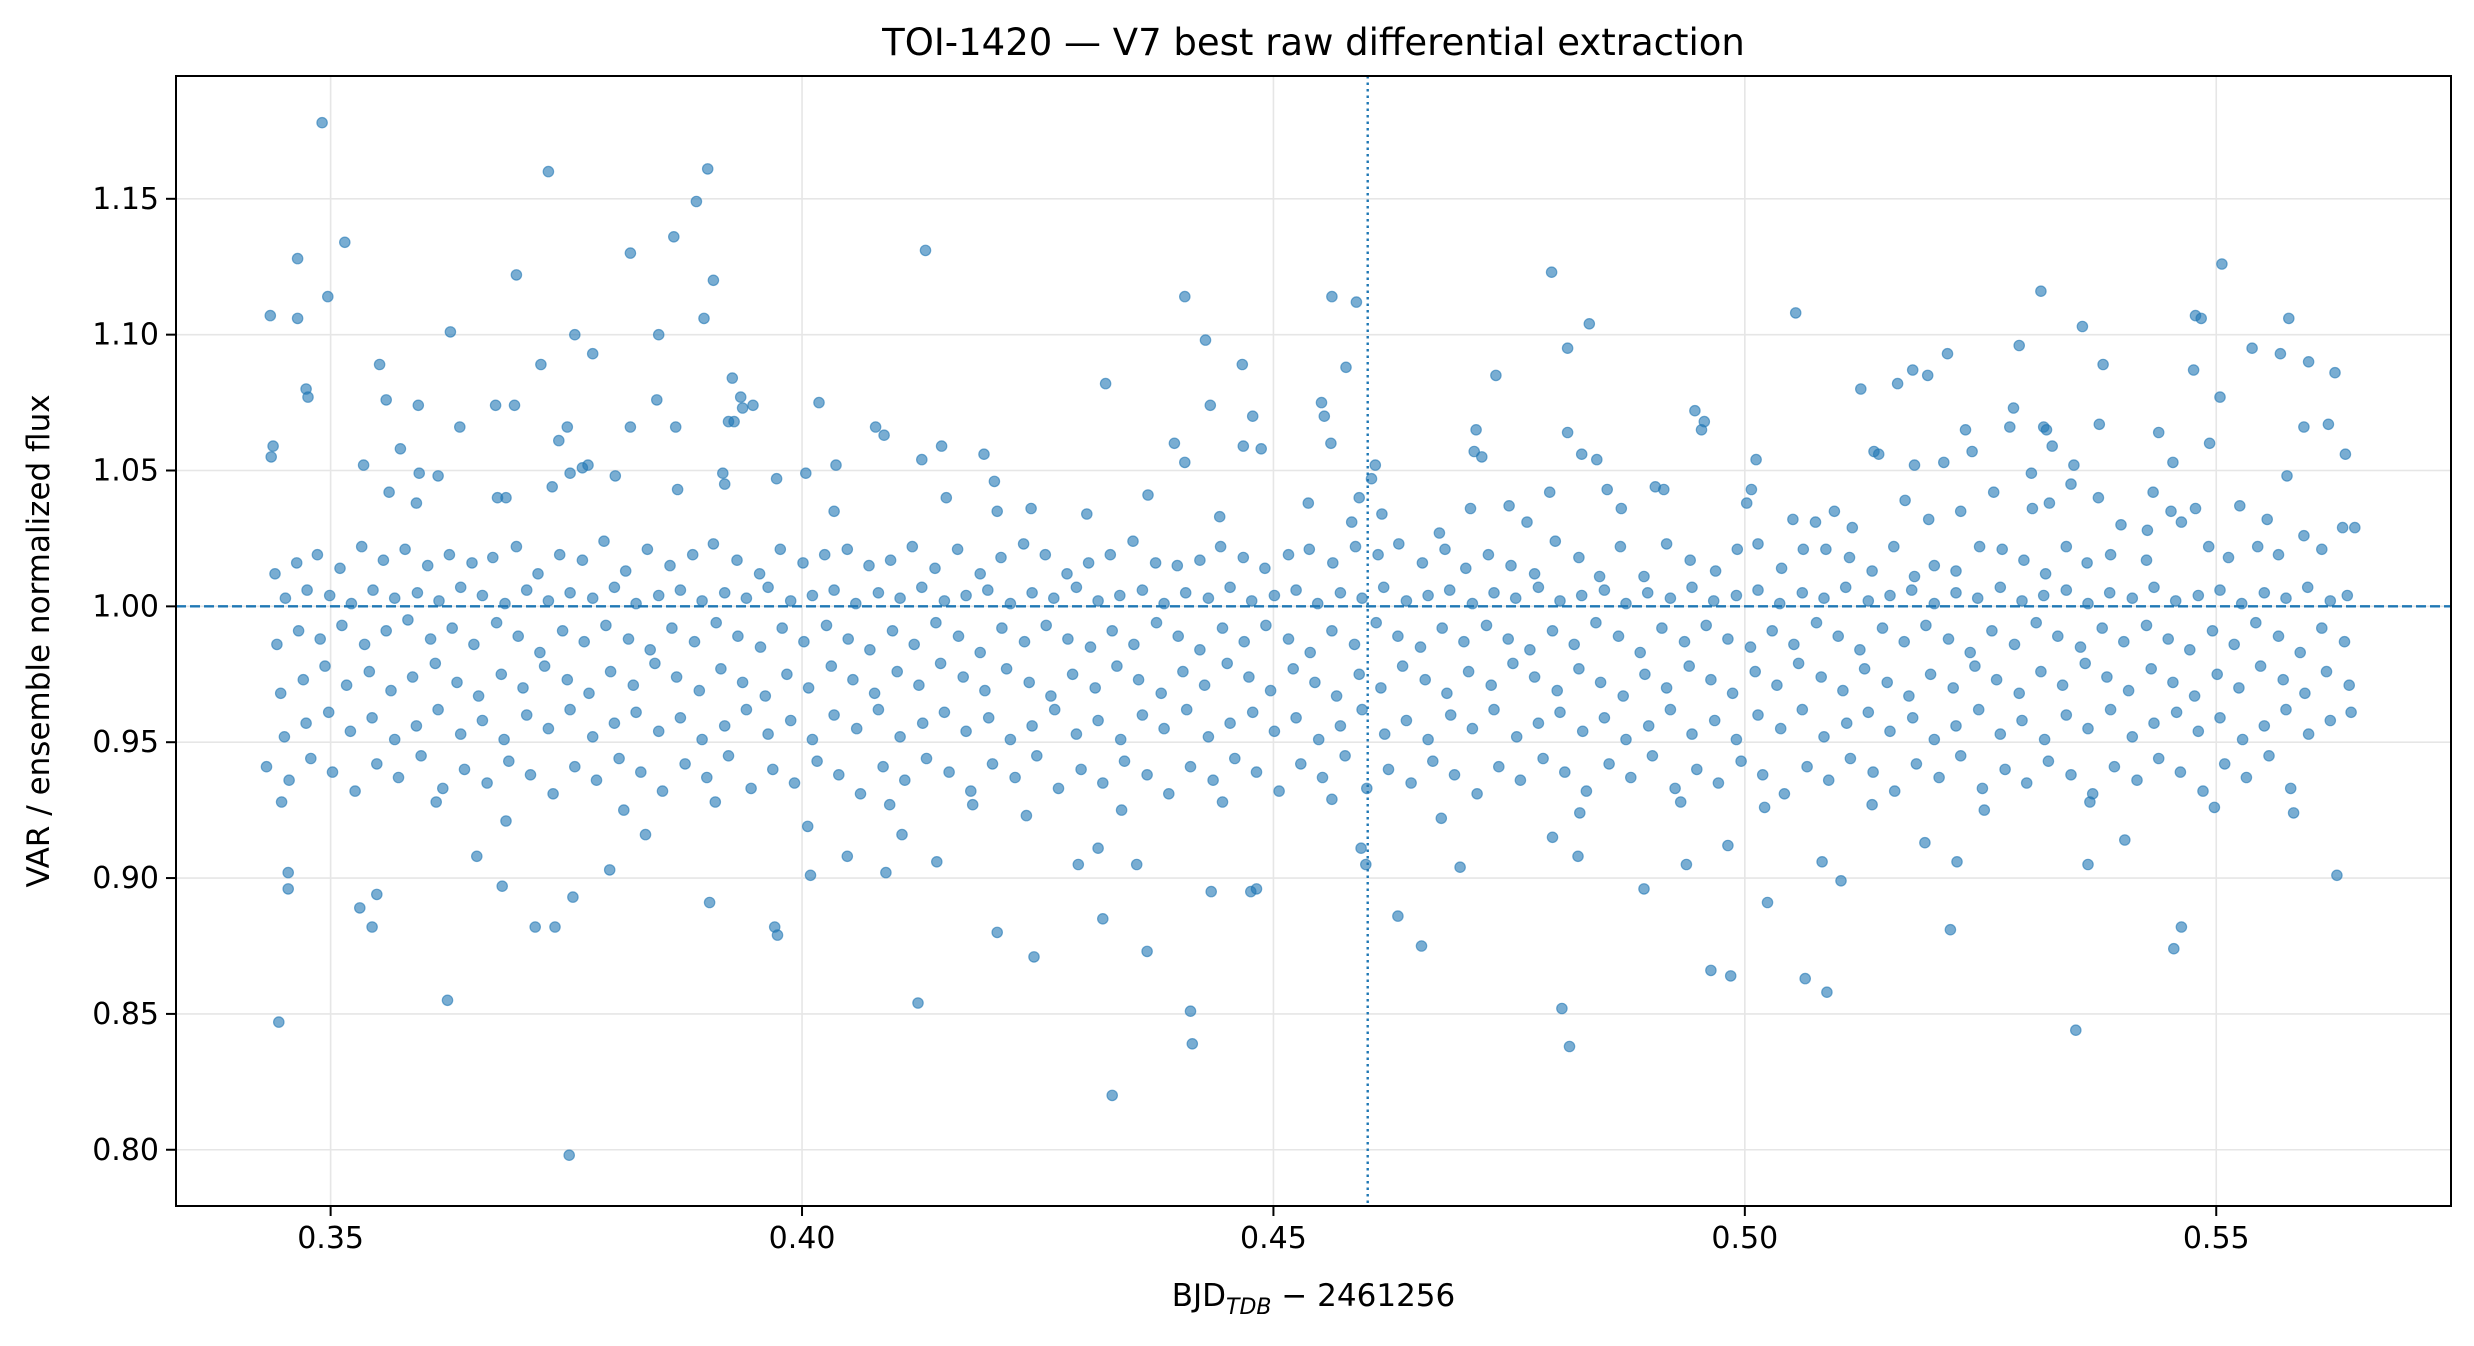  What do you see at coordinates (125, 1150) in the screenshot?
I see `y-tick-label: 0.80` at bounding box center [125, 1150].